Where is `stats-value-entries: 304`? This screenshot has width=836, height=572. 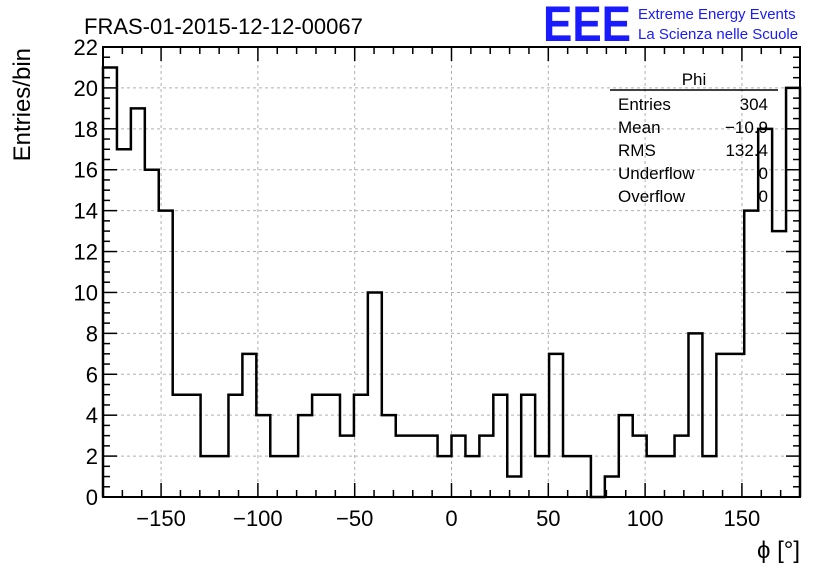
stats-value-entries: 304 is located at coordinates (754, 104).